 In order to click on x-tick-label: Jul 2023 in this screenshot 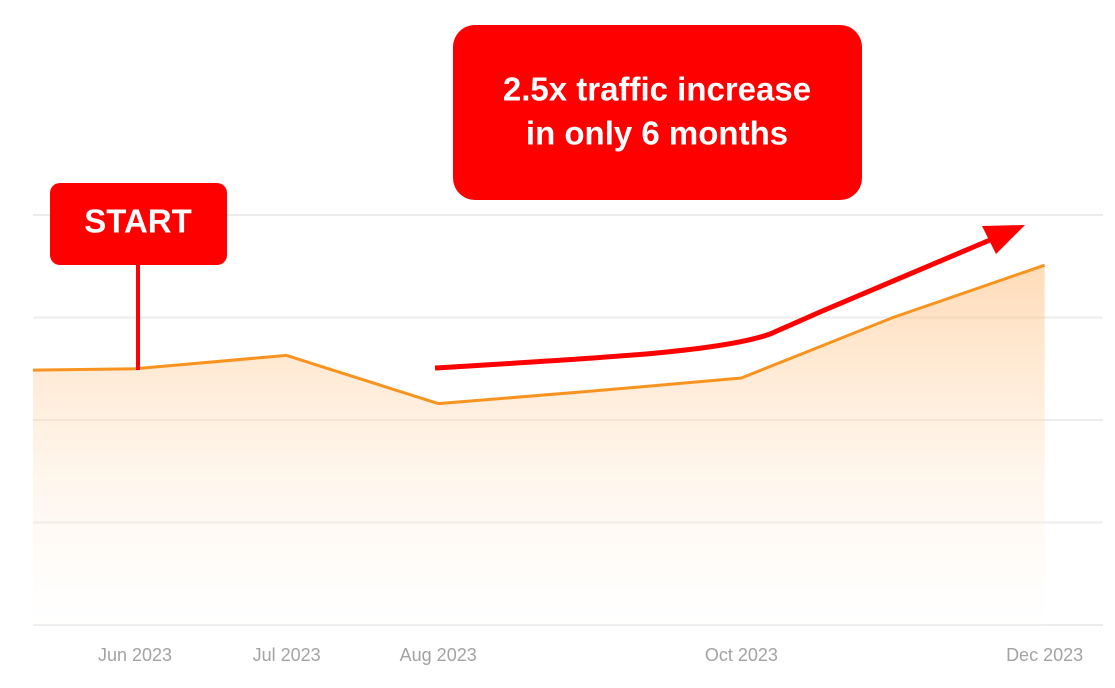, I will do `click(287, 655)`.